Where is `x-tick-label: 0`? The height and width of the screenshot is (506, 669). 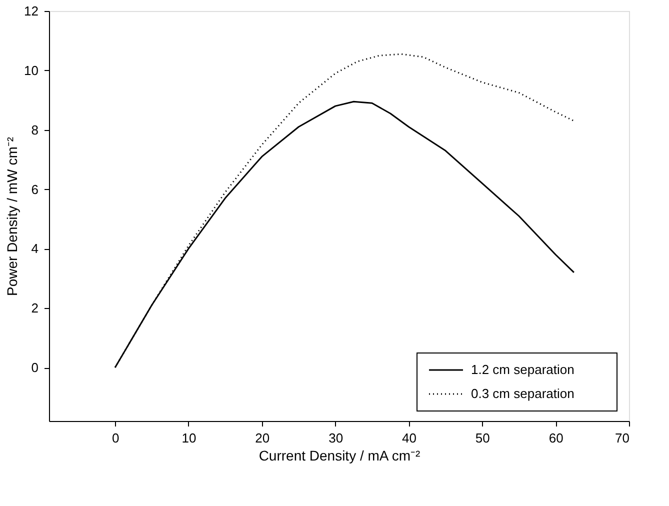 x-tick-label: 0 is located at coordinates (116, 438).